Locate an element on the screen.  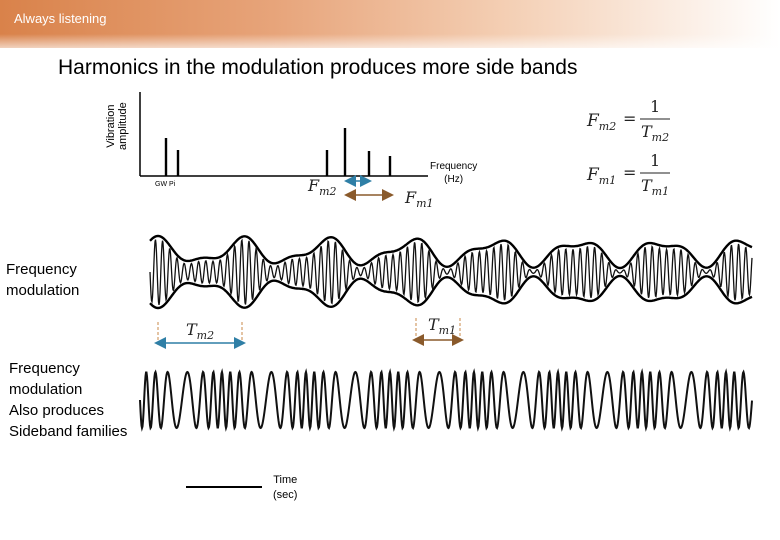
formula-fm1-numerator: 1 is located at coordinates (655, 160).